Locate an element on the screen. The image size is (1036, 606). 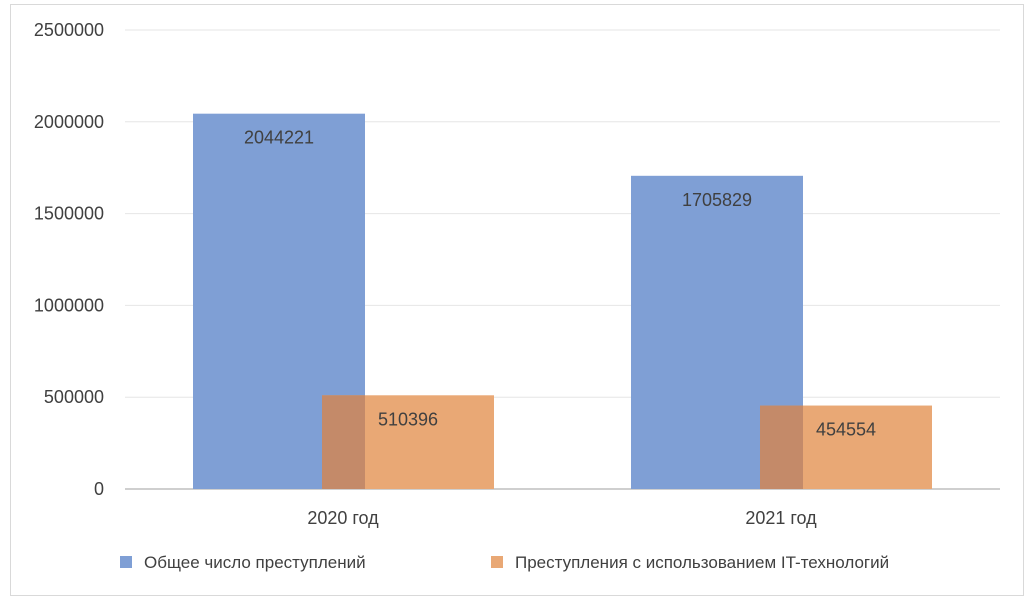
data-label-series-2: 454554 is located at coordinates (846, 430).